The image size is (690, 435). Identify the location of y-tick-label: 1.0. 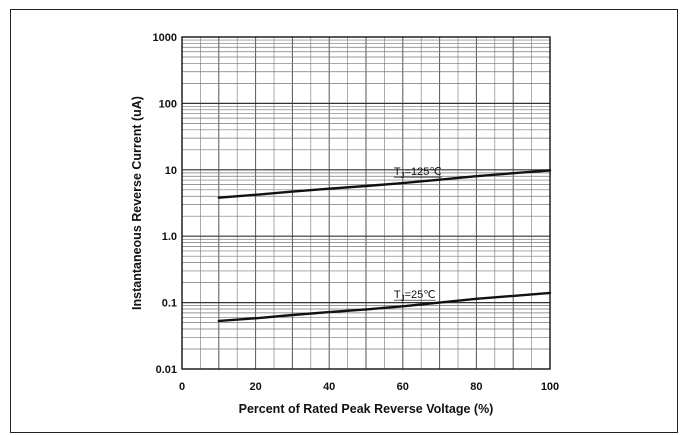
(169, 237).